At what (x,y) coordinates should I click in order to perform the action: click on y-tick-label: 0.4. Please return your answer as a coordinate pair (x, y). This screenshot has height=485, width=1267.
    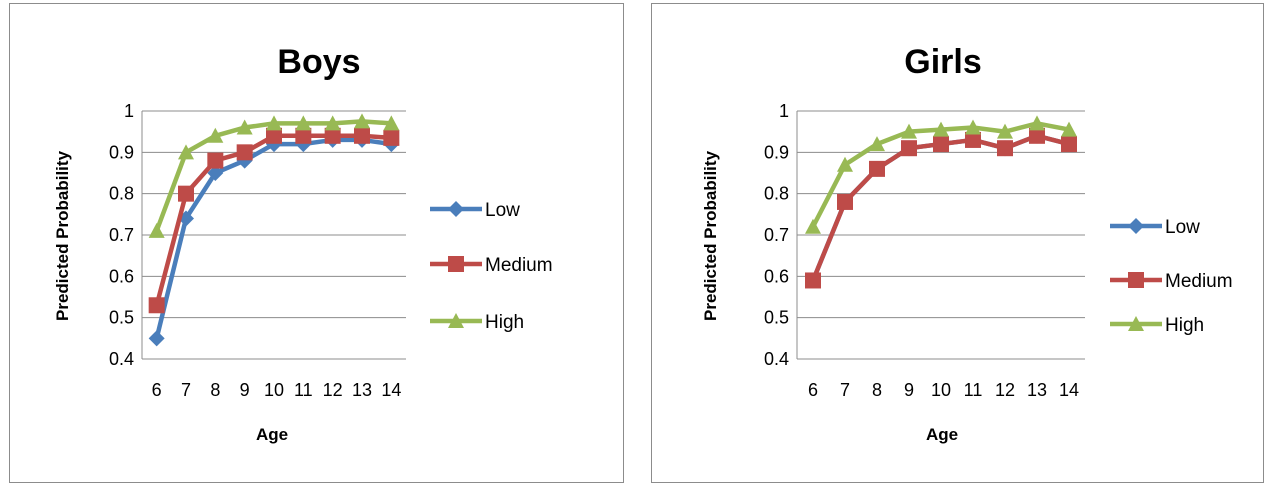
    Looking at the image, I should click on (121, 359).